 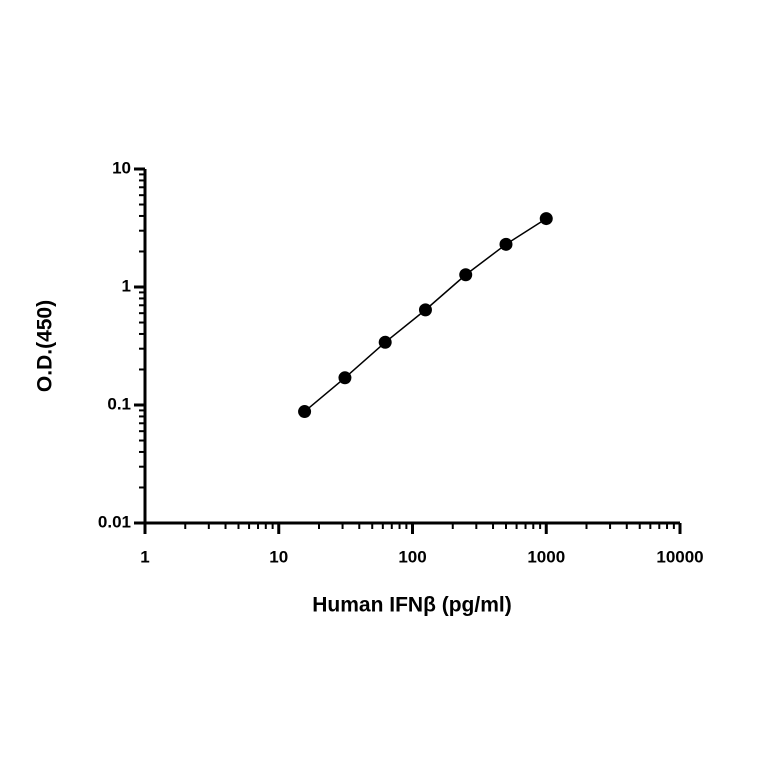 What do you see at coordinates (679, 556) in the screenshot?
I see `x-tick-label: 10000` at bounding box center [679, 556].